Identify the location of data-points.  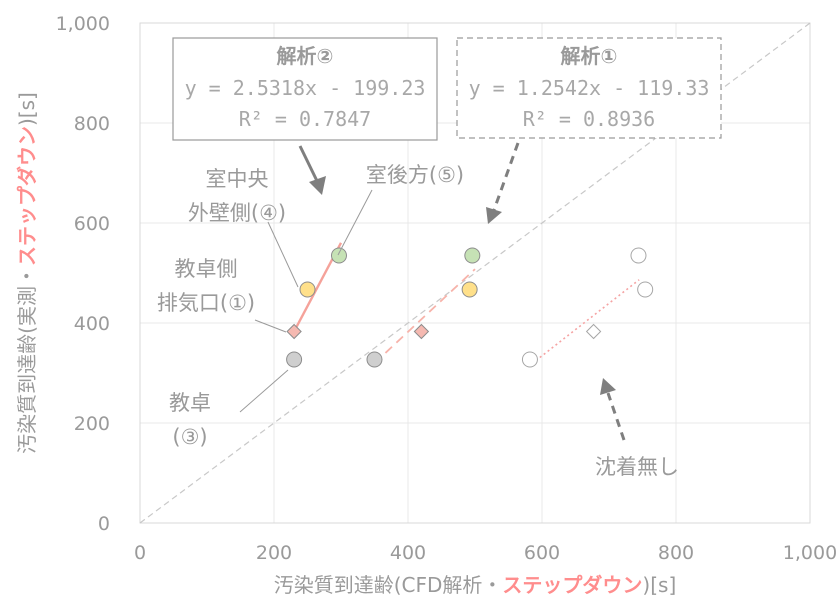
(470, 307).